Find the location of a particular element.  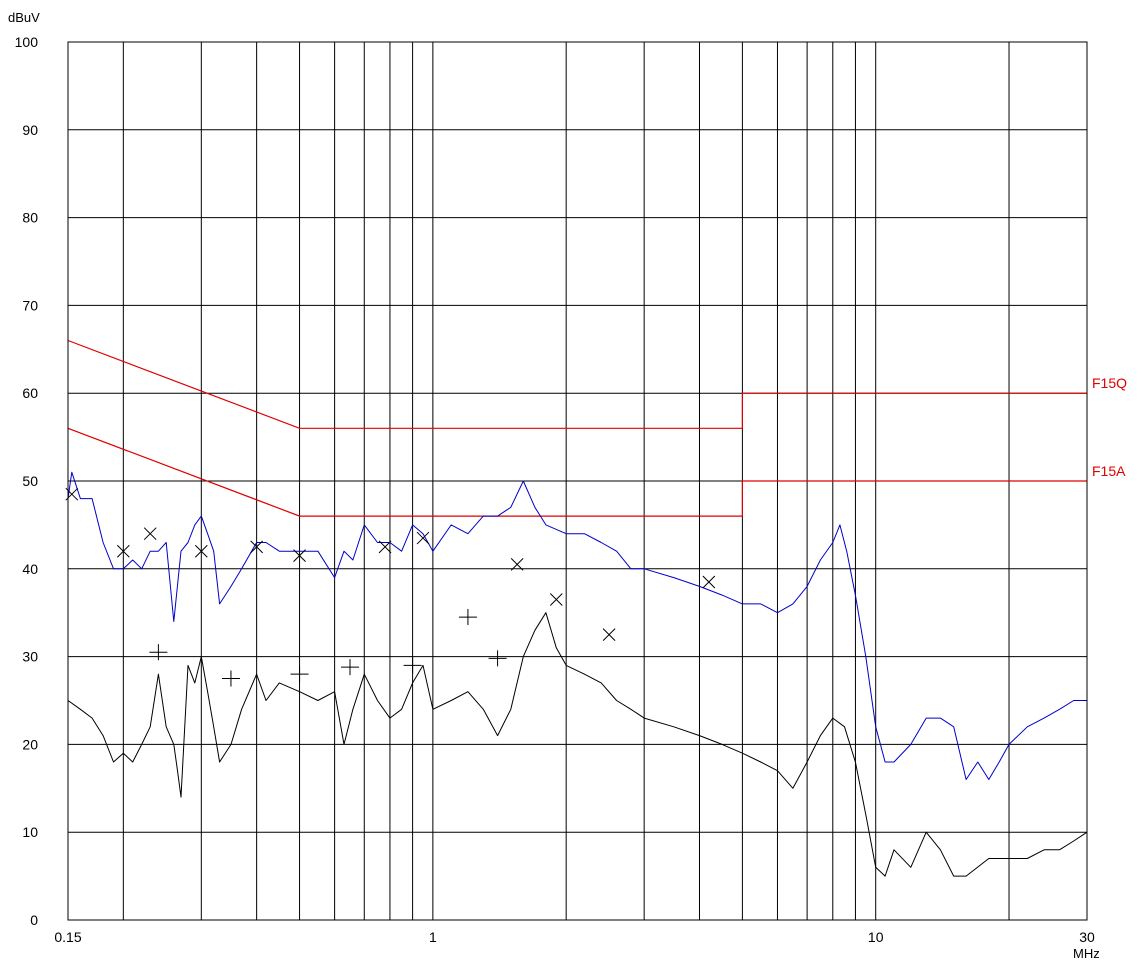

y-tick-label: 80 is located at coordinates (30, 218).